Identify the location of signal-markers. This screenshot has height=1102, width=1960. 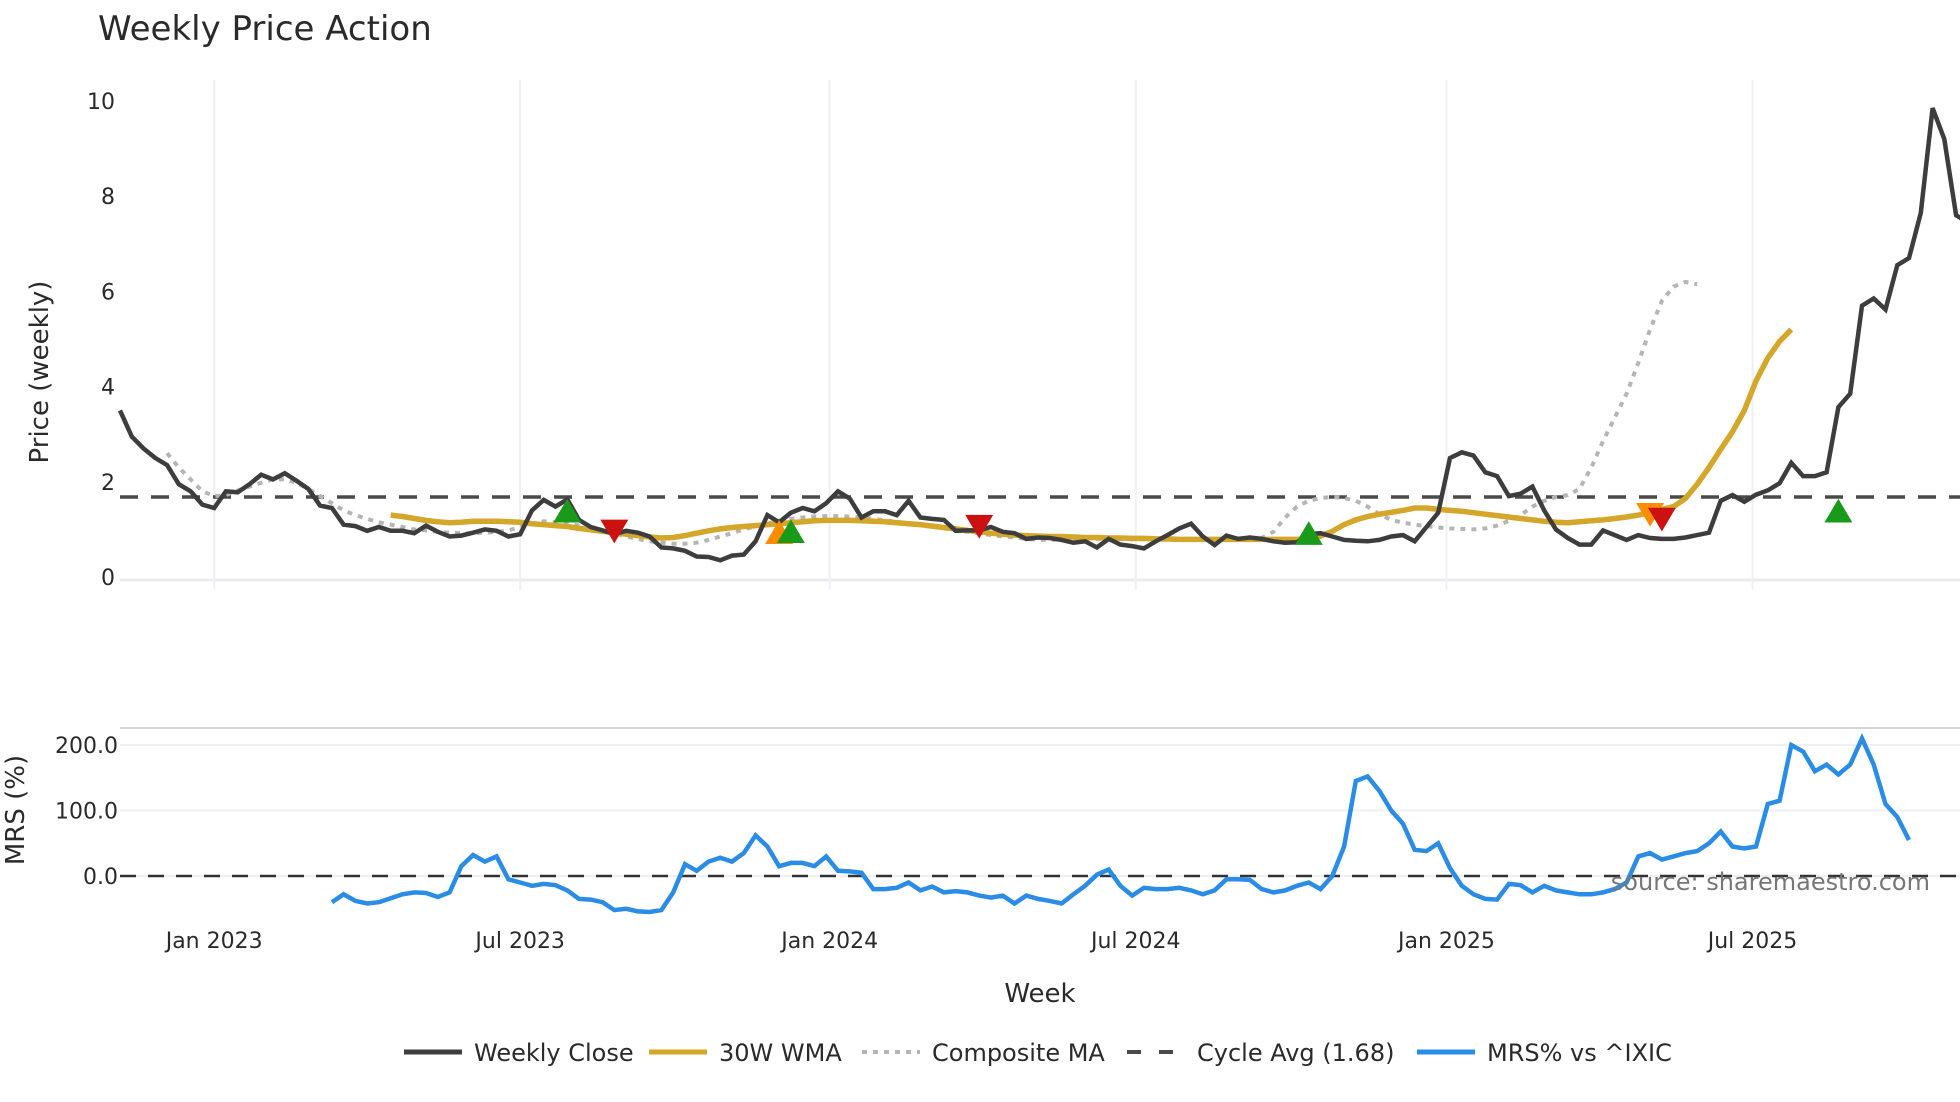
(1203, 521).